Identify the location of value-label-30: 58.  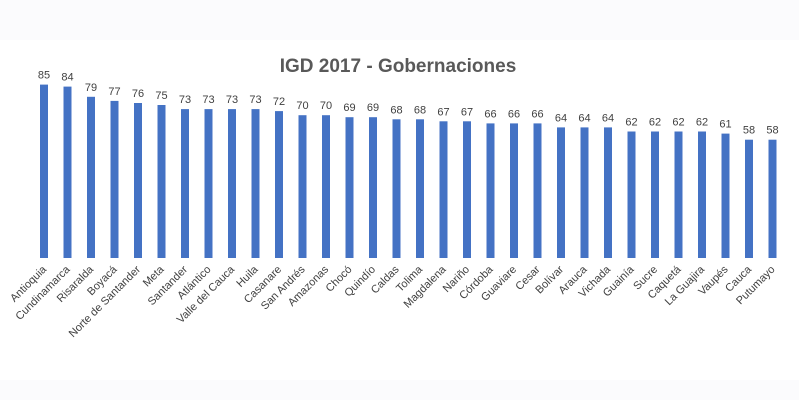
(749, 131).